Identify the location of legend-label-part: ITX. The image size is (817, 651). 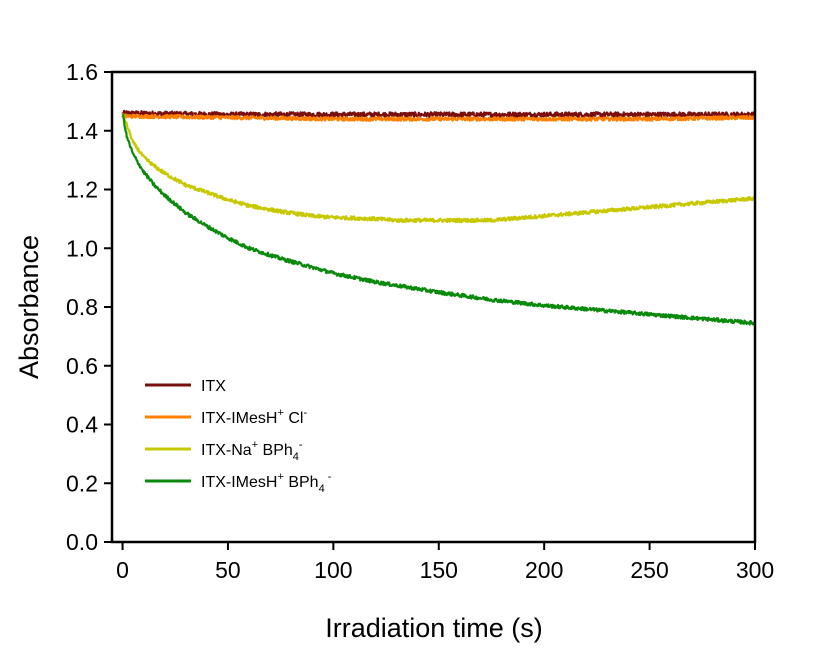
(213, 386).